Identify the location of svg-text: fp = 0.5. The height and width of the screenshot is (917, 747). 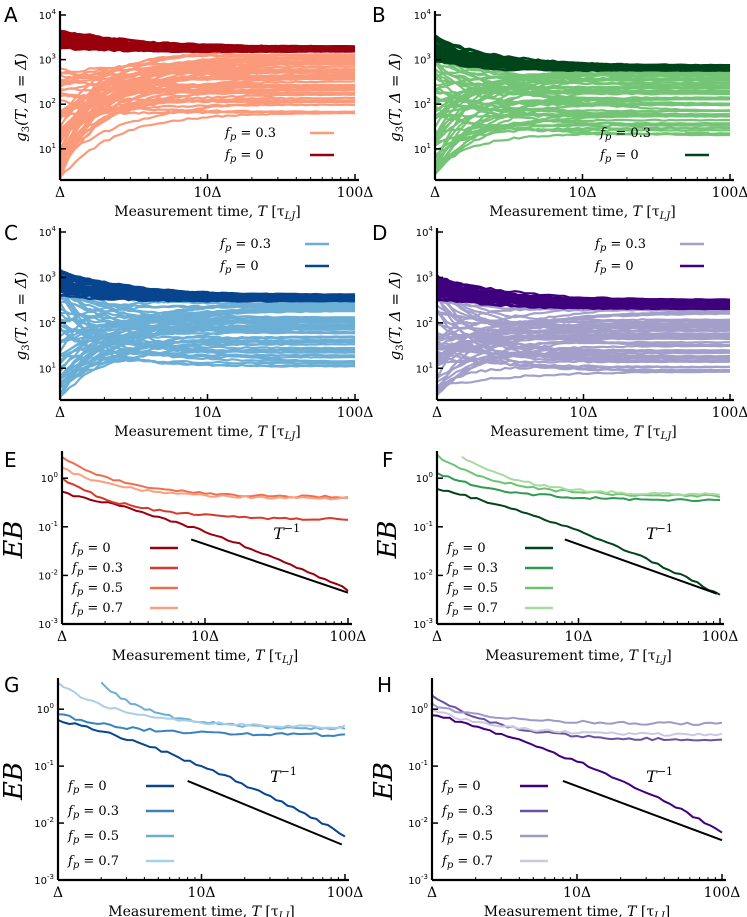
(97, 589).